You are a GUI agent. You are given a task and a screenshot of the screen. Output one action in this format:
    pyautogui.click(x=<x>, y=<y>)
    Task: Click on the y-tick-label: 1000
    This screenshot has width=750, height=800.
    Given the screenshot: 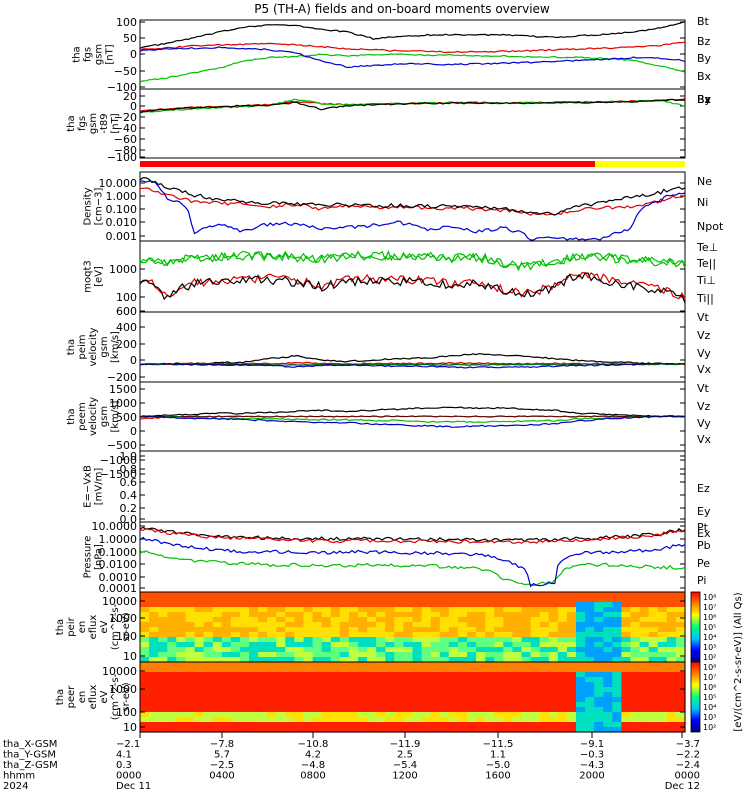 What is the action you would take?
    pyautogui.click(x=123, y=689)
    